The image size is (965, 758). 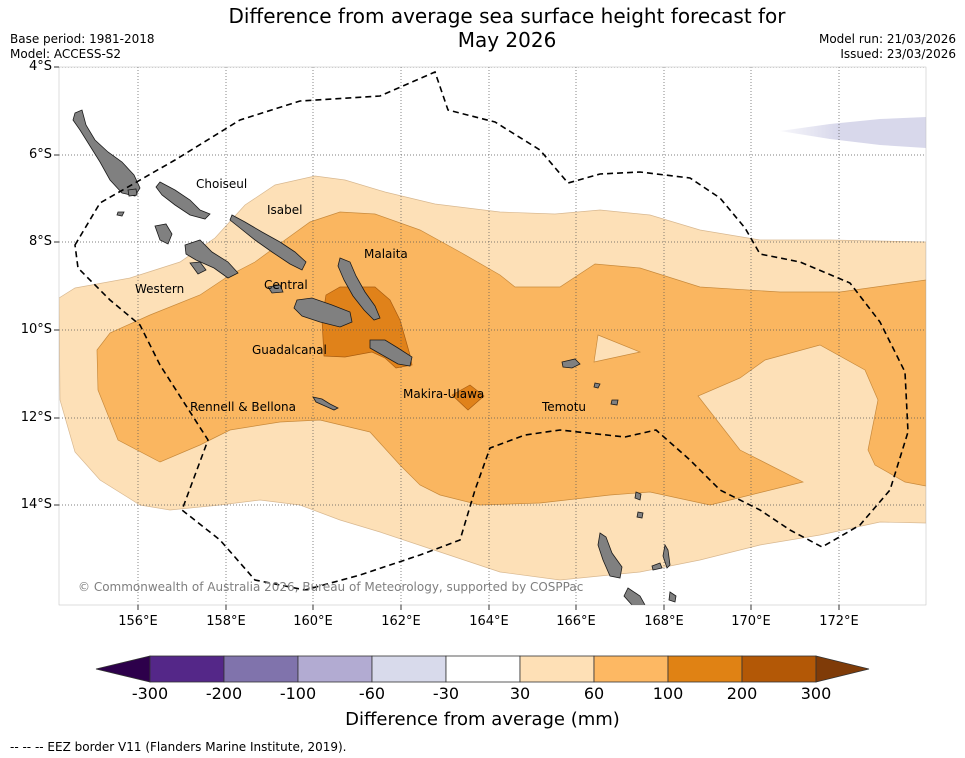 I want to click on place-western: Western, so click(x=160, y=289).